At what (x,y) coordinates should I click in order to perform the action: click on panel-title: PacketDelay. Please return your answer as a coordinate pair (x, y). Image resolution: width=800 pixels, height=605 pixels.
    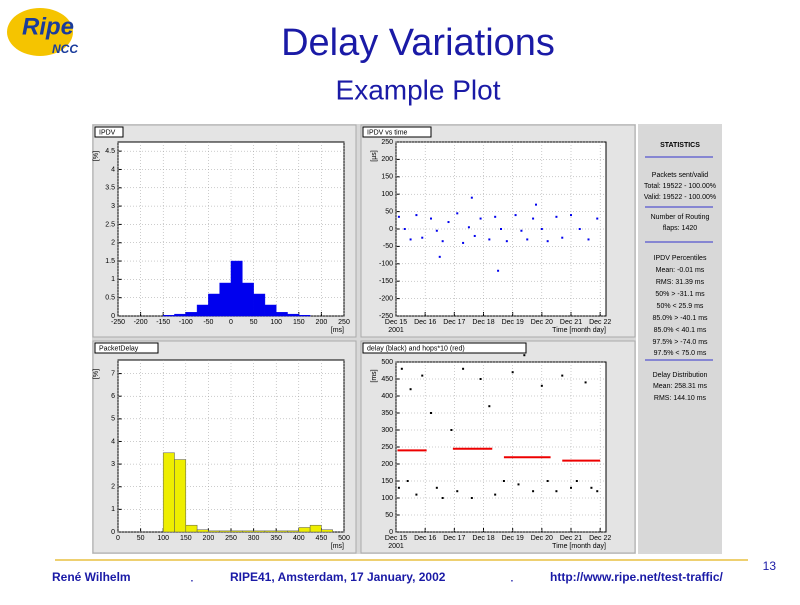
    Looking at the image, I should click on (119, 348).